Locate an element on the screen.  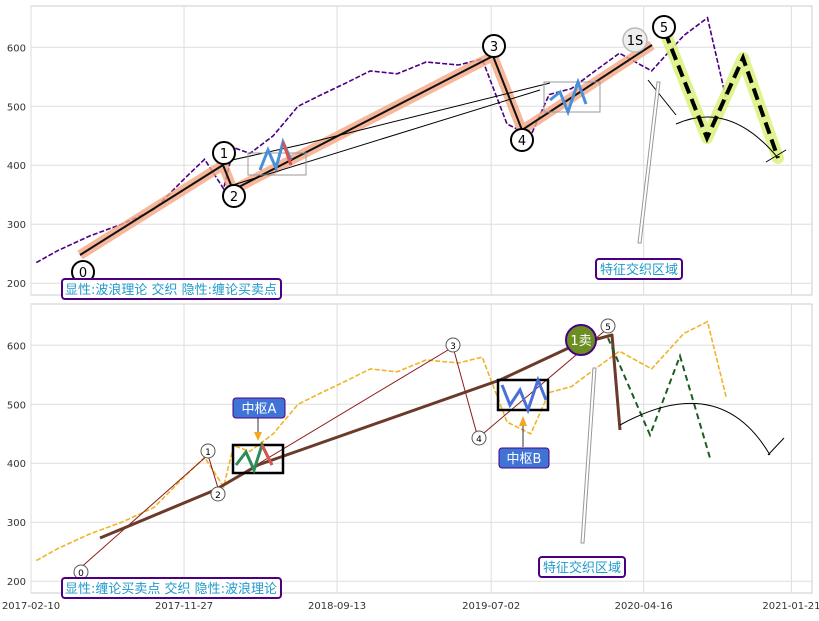
svg-text: 1S is located at coordinates (635, 41).